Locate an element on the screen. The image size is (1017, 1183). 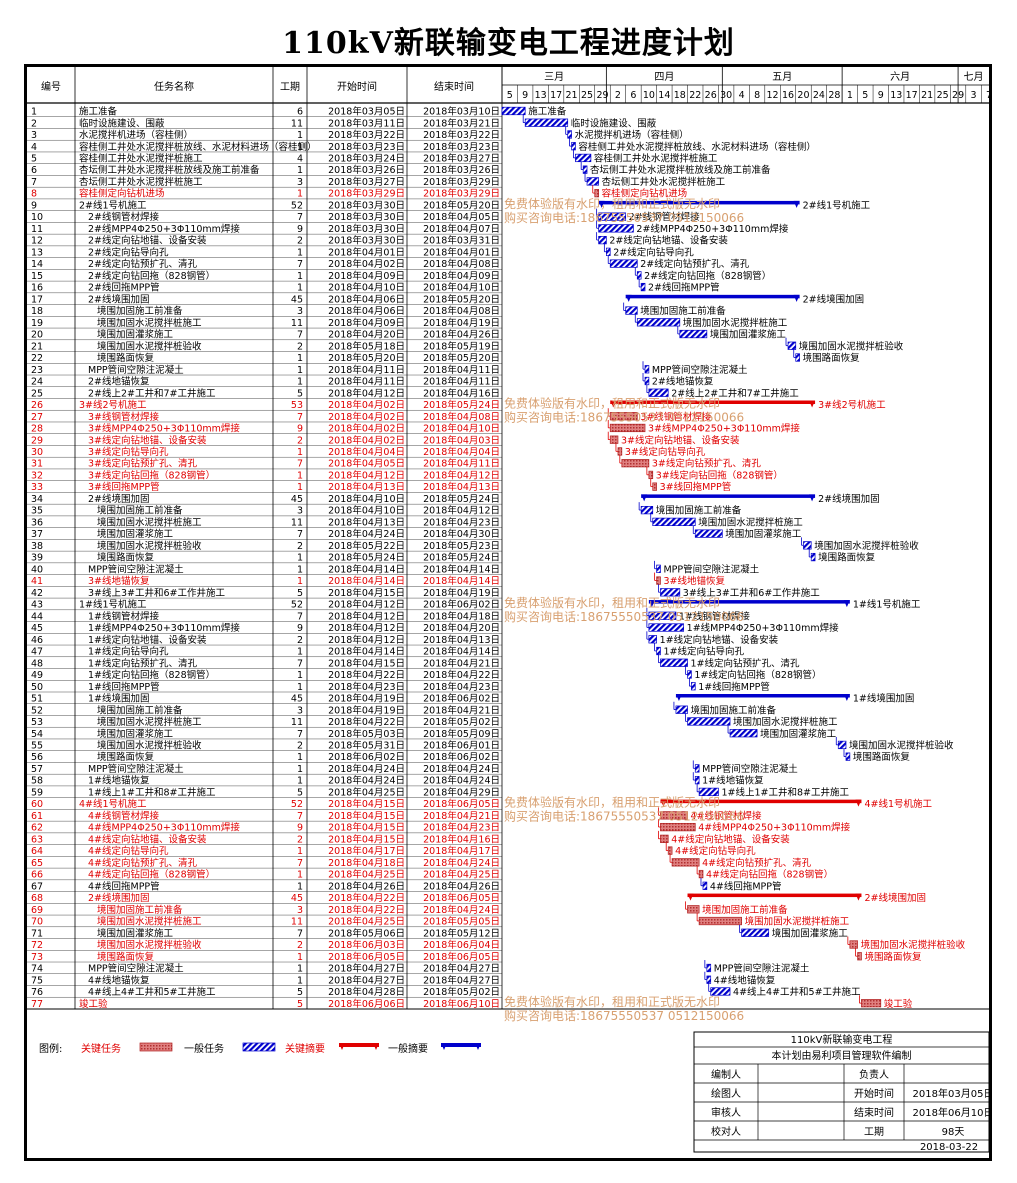
bar-label: 3#线定向钻预扩孔、清孔 is located at coordinates (707, 464).